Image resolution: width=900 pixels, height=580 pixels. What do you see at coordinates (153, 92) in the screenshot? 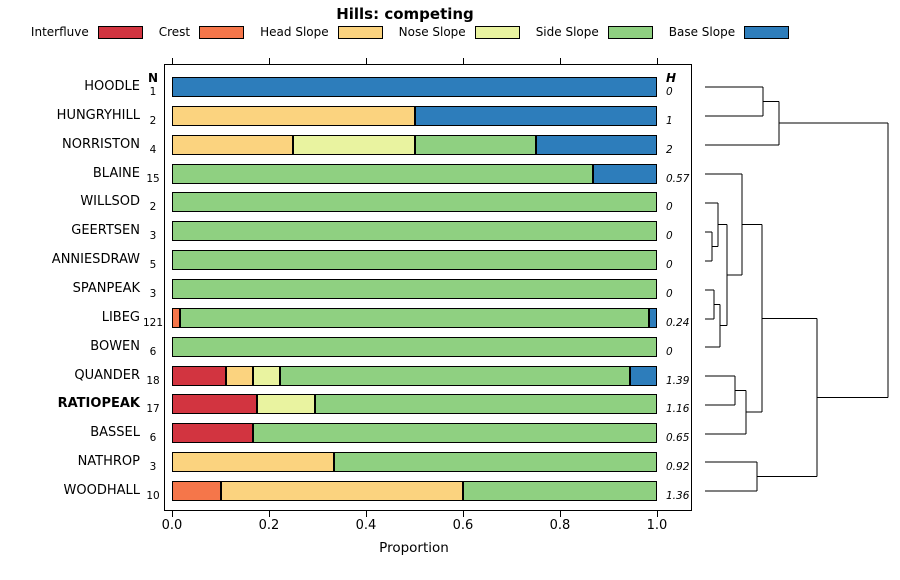
I see `n-value: 1` at bounding box center [153, 92].